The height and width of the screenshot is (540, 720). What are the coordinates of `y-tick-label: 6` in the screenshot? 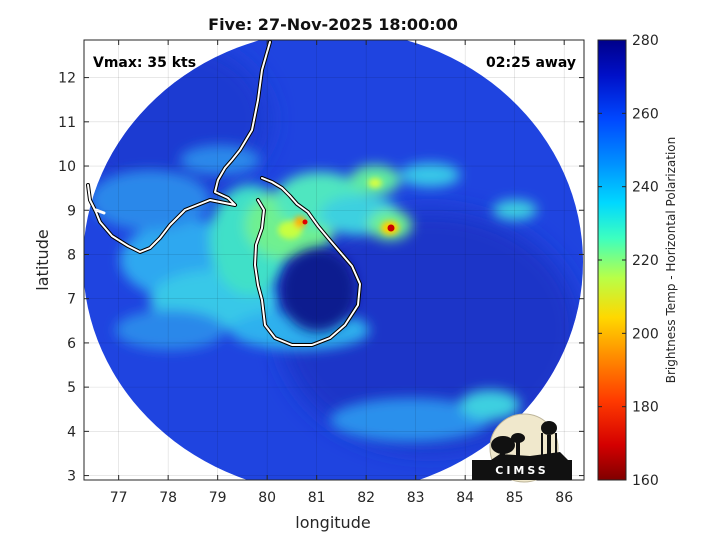 It's located at (71, 344).